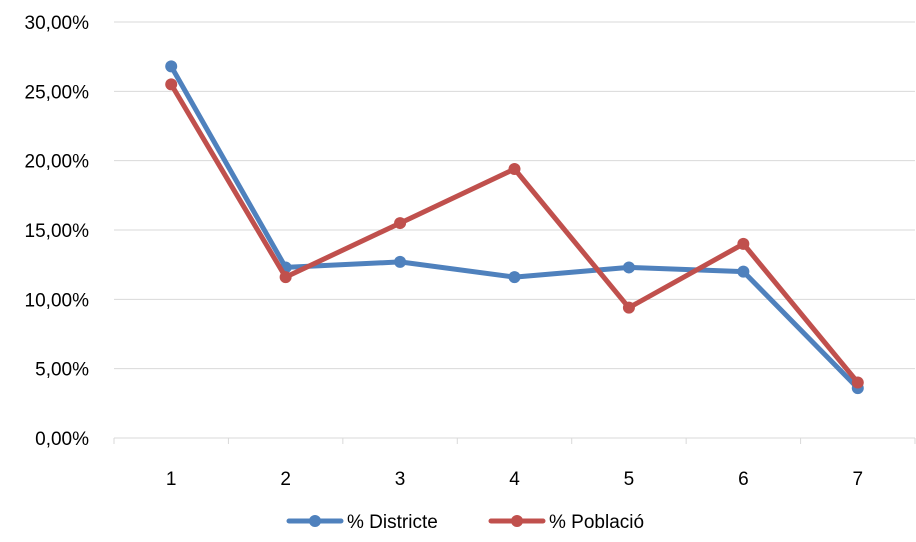  Describe the element at coordinates (285, 479) in the screenshot. I see `x-tick-label: 2` at that location.